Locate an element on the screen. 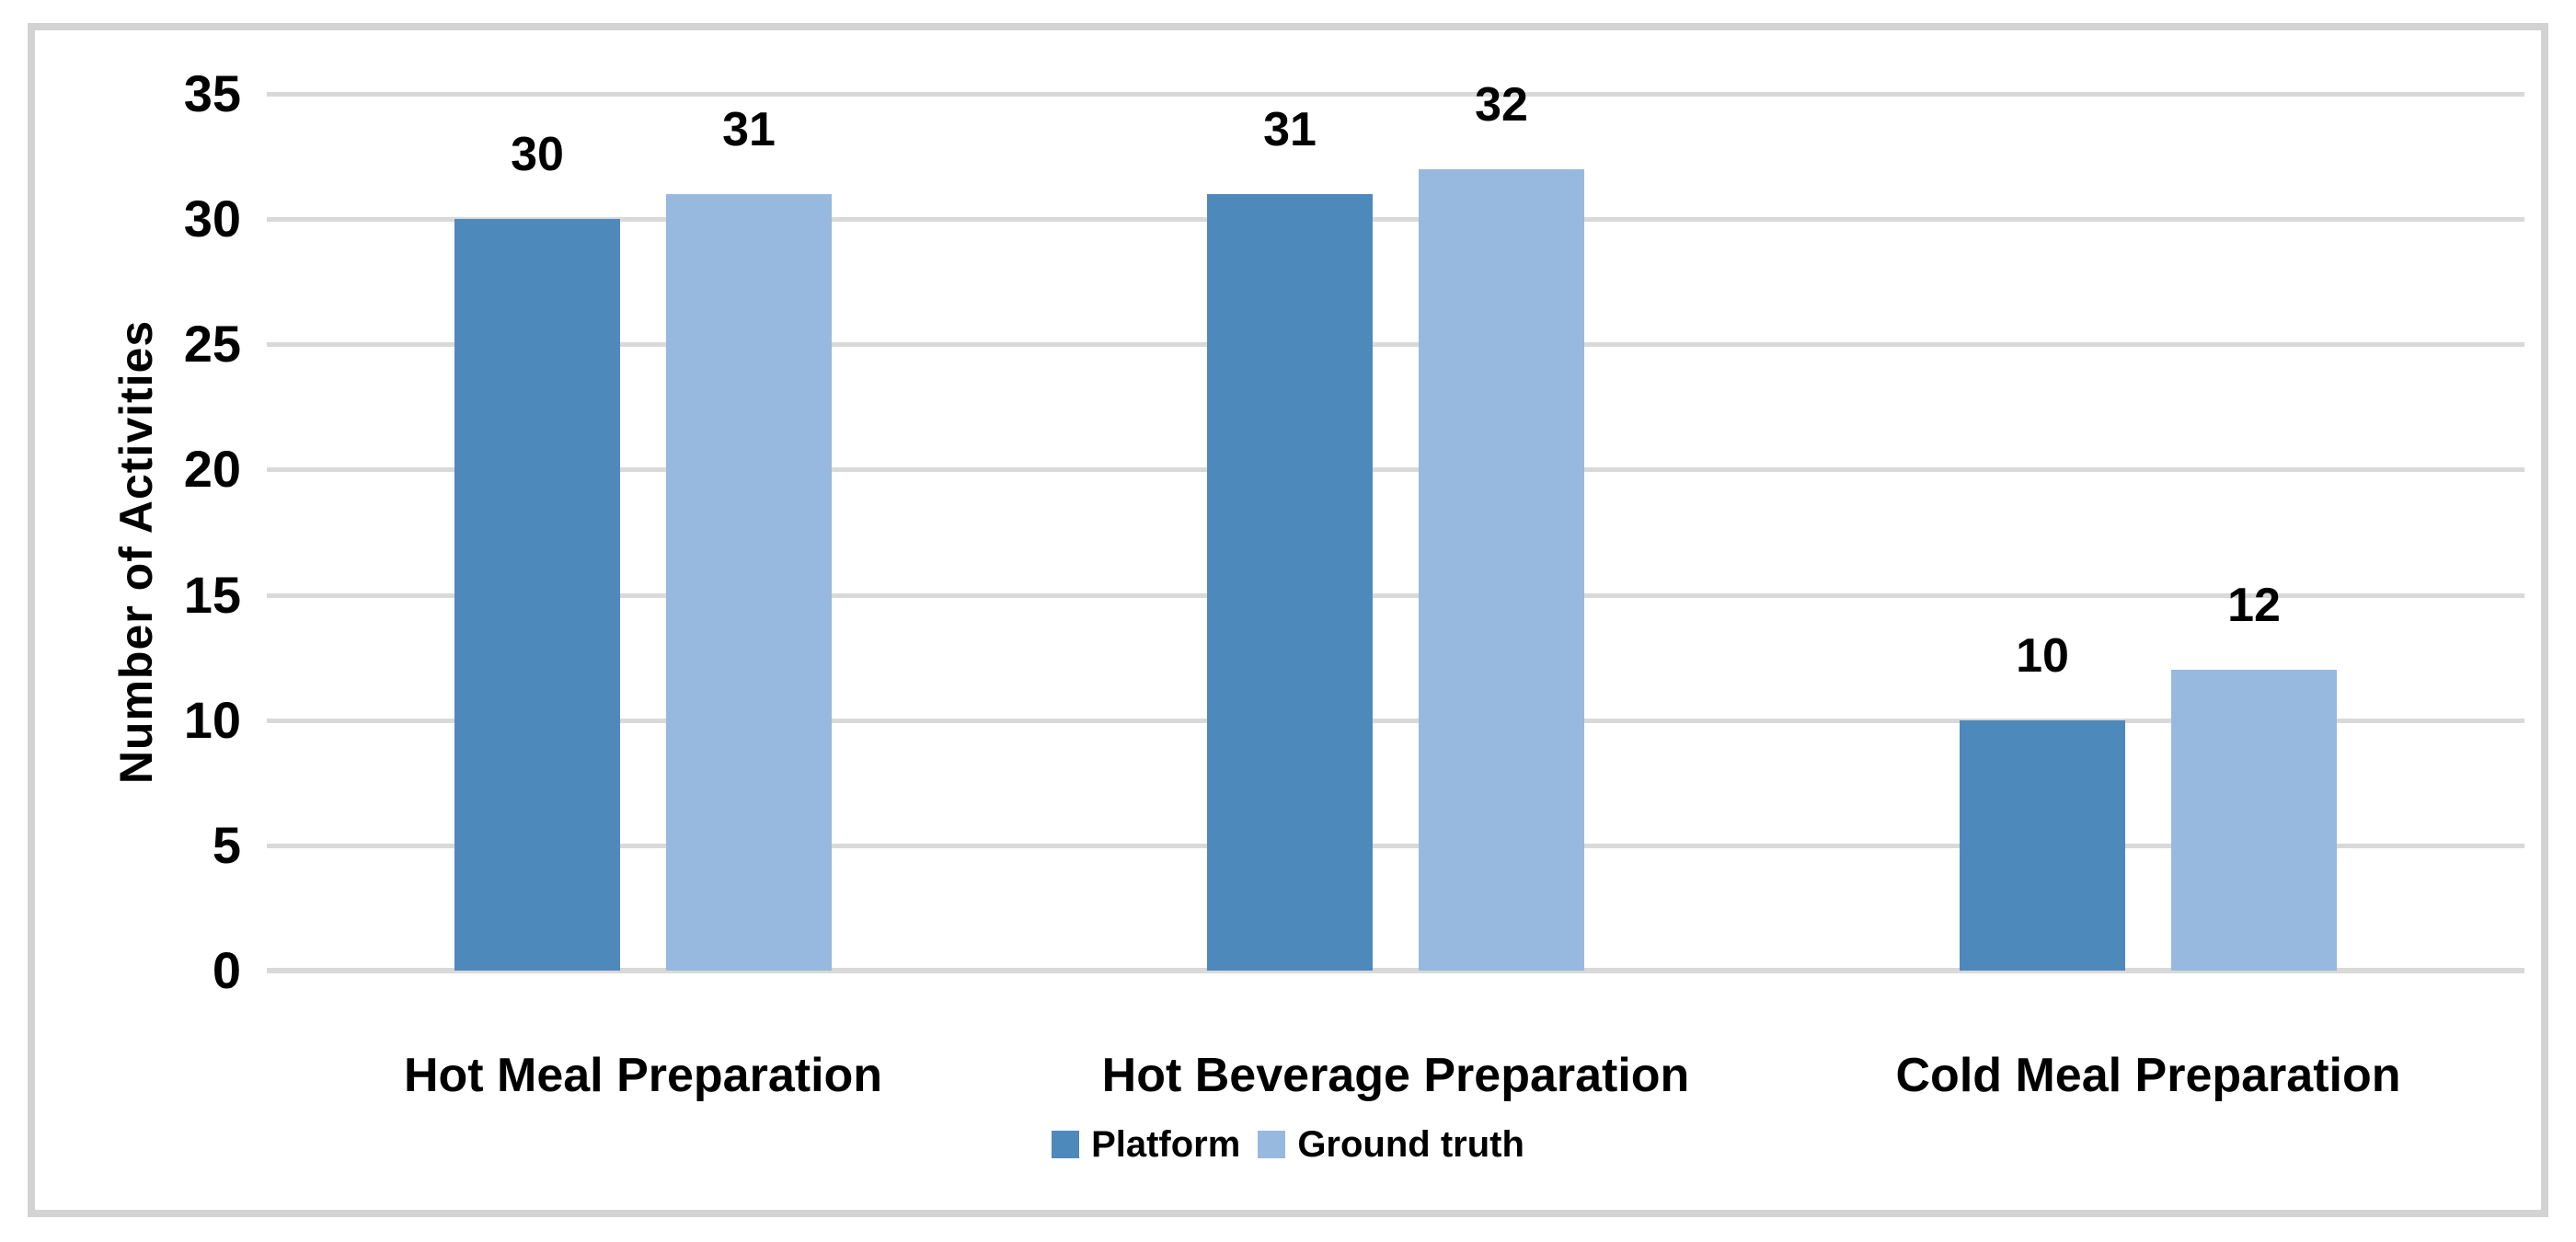 This screenshot has height=1242, width=2576. y-tick-label: 20 is located at coordinates (212, 469).